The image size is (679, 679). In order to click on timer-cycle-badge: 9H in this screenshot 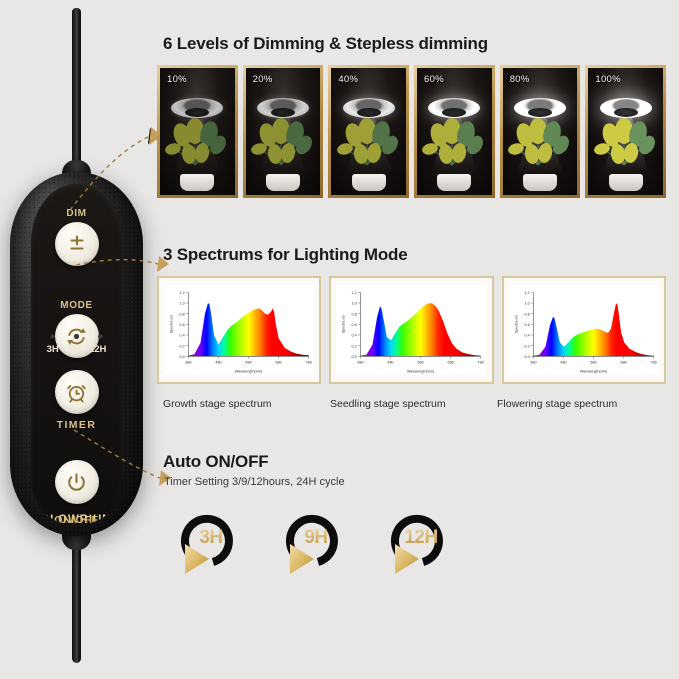, I will do `click(316, 540)`.